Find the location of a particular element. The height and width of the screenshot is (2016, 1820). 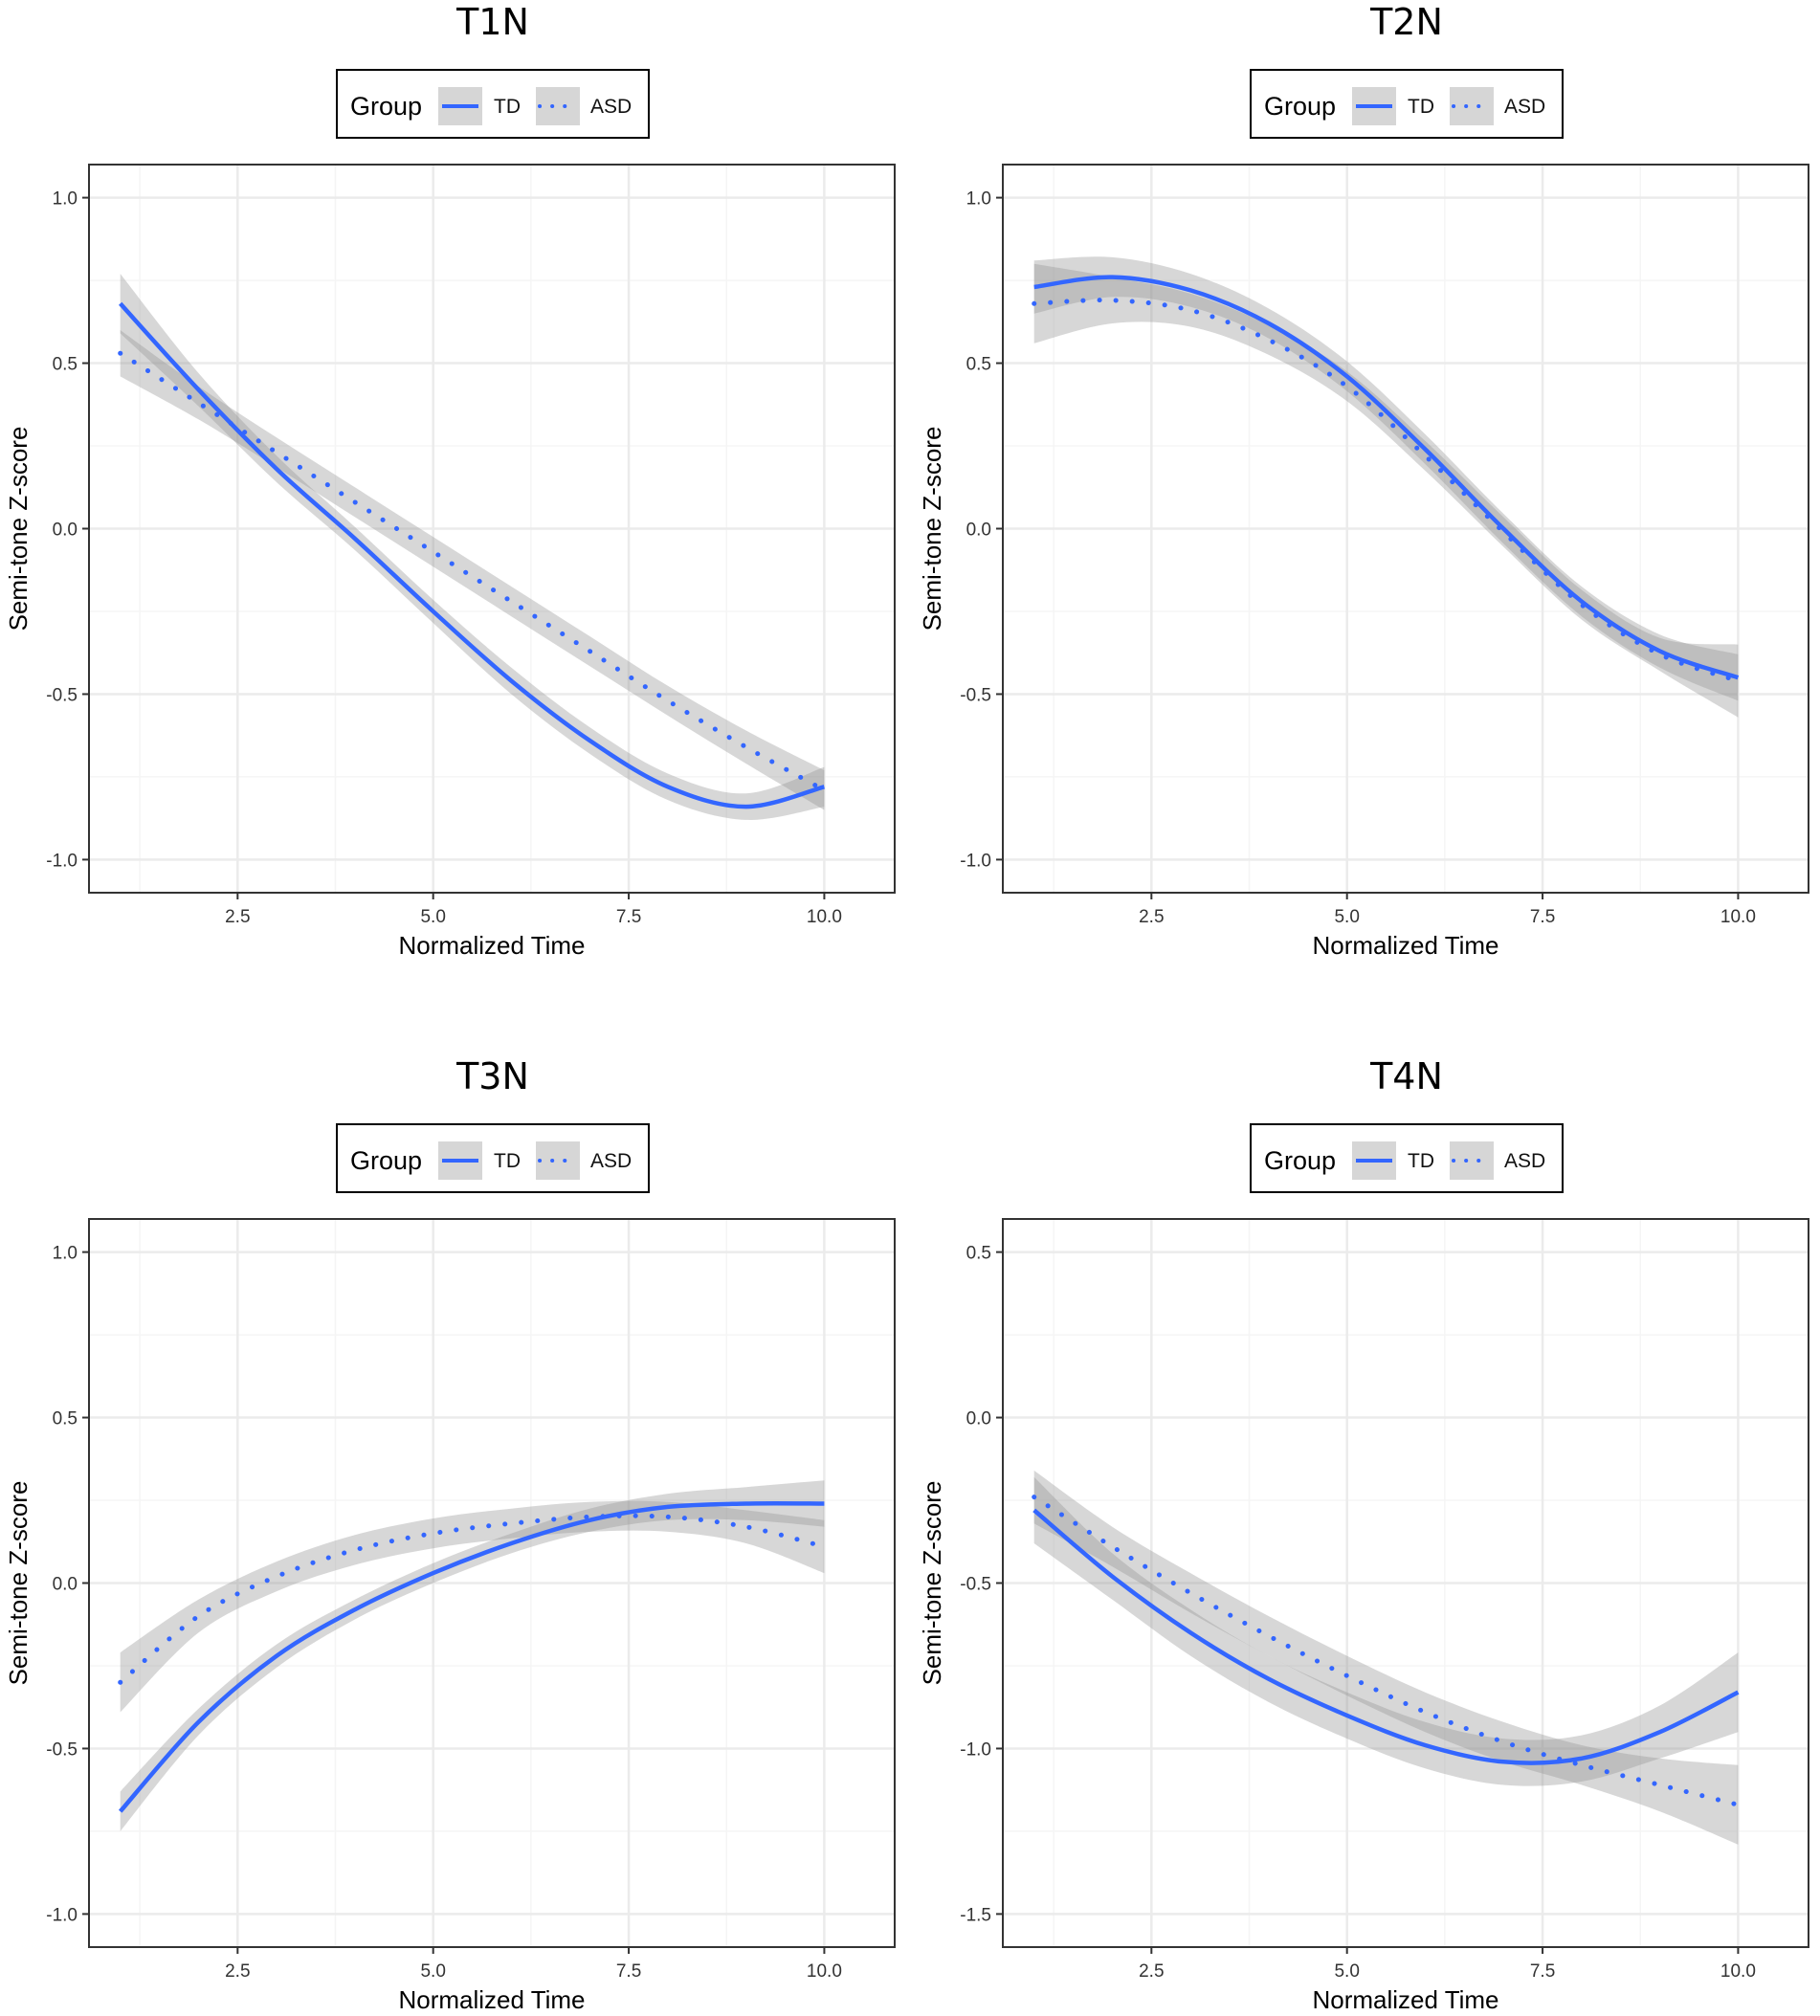

panel-title: T4N is located at coordinates (1406, 1076).